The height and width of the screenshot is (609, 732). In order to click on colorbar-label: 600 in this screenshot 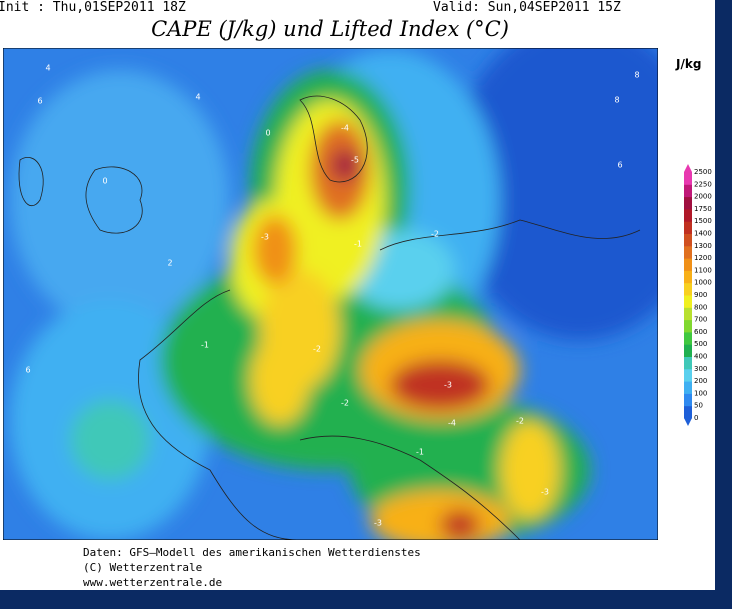, I will do `click(700, 332)`.